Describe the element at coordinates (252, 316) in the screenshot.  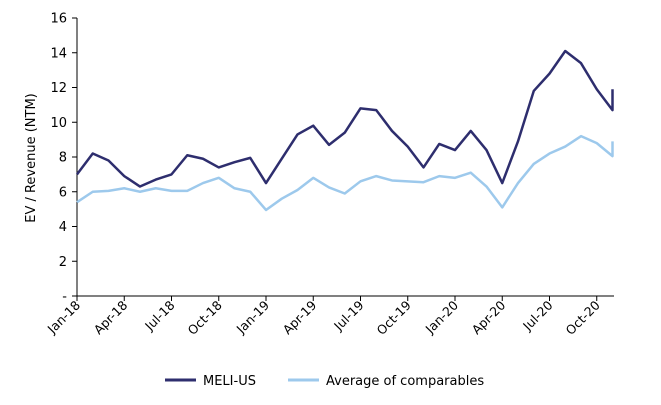
I see `x-tick-label: Jan-19` at that location.